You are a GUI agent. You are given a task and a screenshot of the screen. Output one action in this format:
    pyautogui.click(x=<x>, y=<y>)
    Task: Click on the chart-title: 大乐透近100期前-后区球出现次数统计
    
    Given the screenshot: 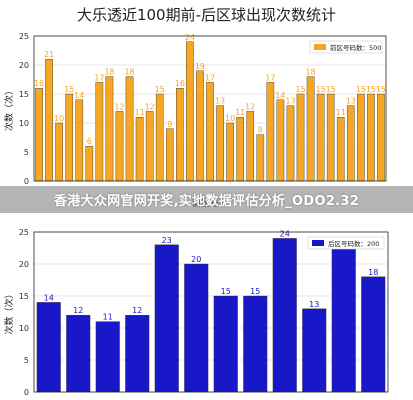 What is the action you would take?
    pyautogui.click(x=206, y=15)
    